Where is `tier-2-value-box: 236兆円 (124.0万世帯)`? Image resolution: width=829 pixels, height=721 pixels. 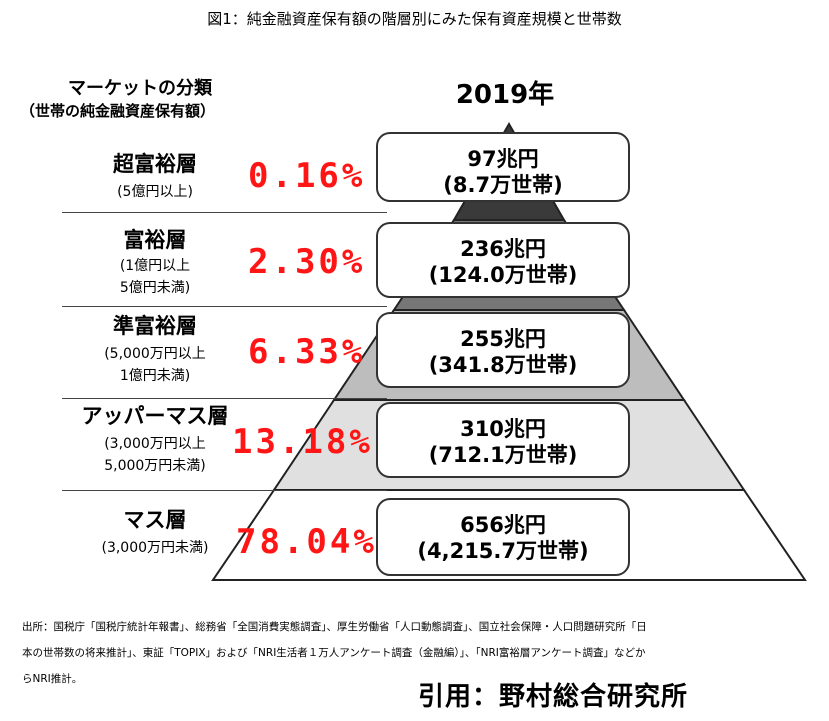
tier-2-value-box: 236兆円 (124.0万世帯) is located at coordinates (503, 260).